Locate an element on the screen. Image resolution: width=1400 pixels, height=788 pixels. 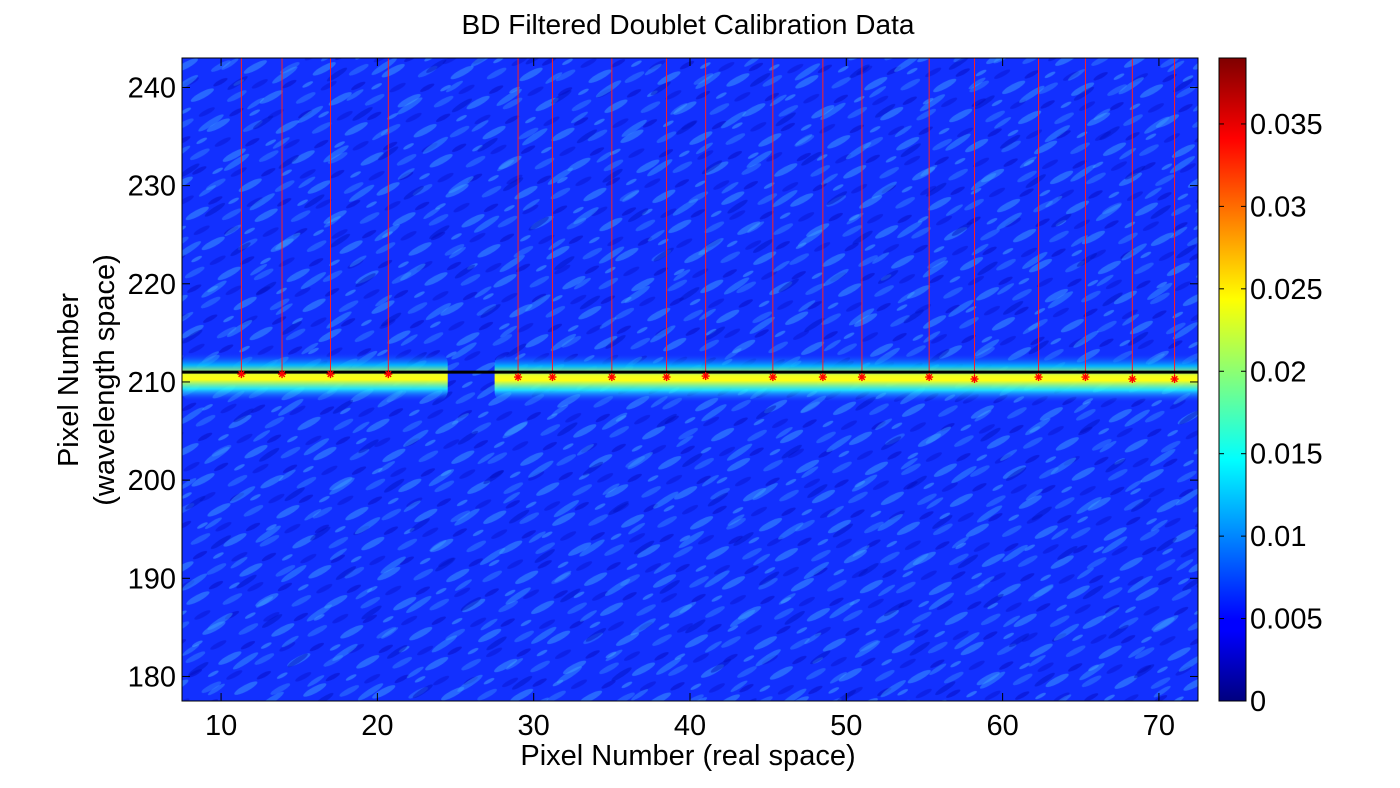
y-tick-label: 210 is located at coordinates (152, 383).